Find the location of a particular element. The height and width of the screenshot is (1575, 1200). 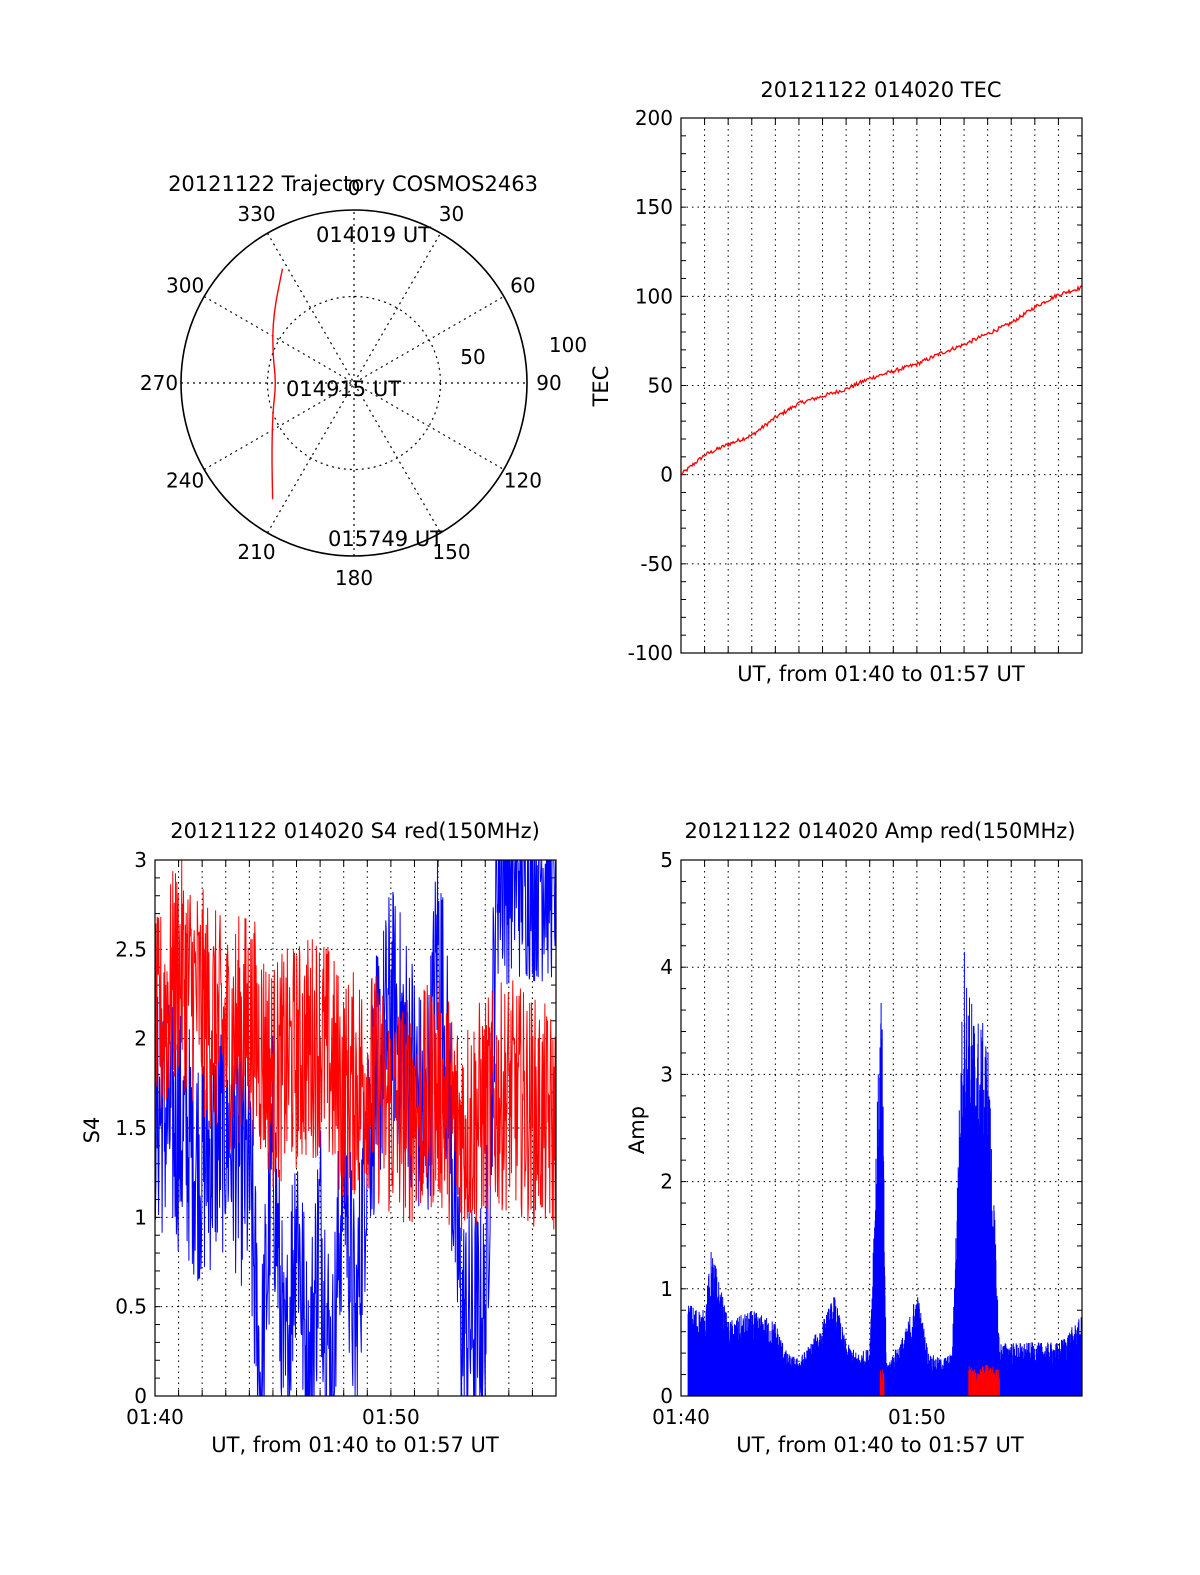

annotation-start-time: 014019 UT is located at coordinates (373, 235).